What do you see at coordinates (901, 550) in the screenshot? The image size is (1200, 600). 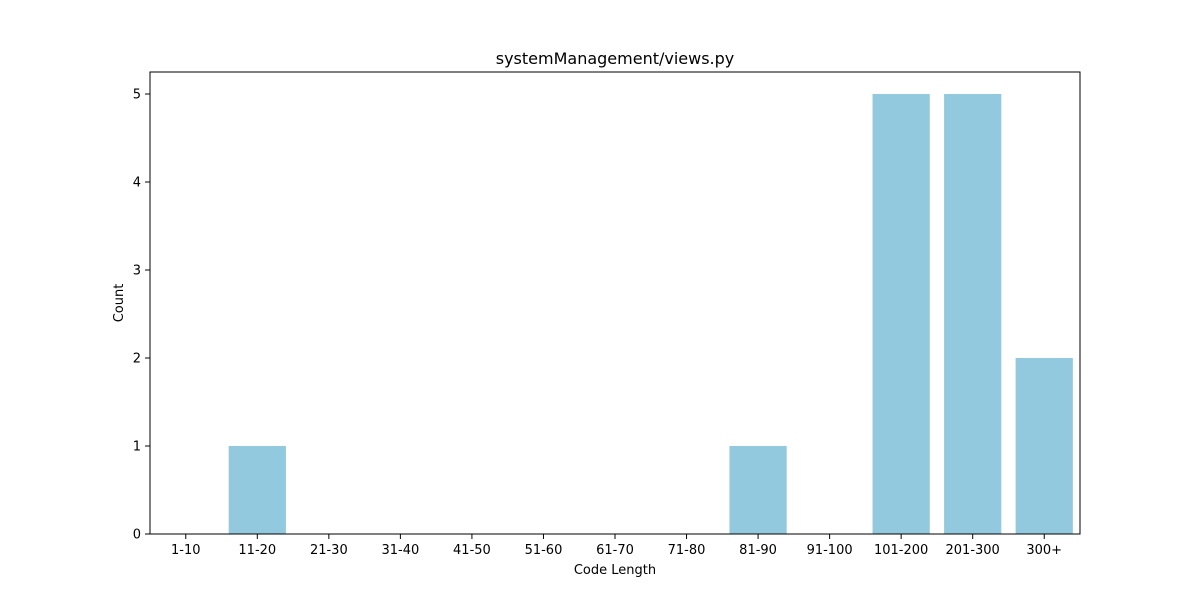 I see `x-tick-label: 101-200` at bounding box center [901, 550].